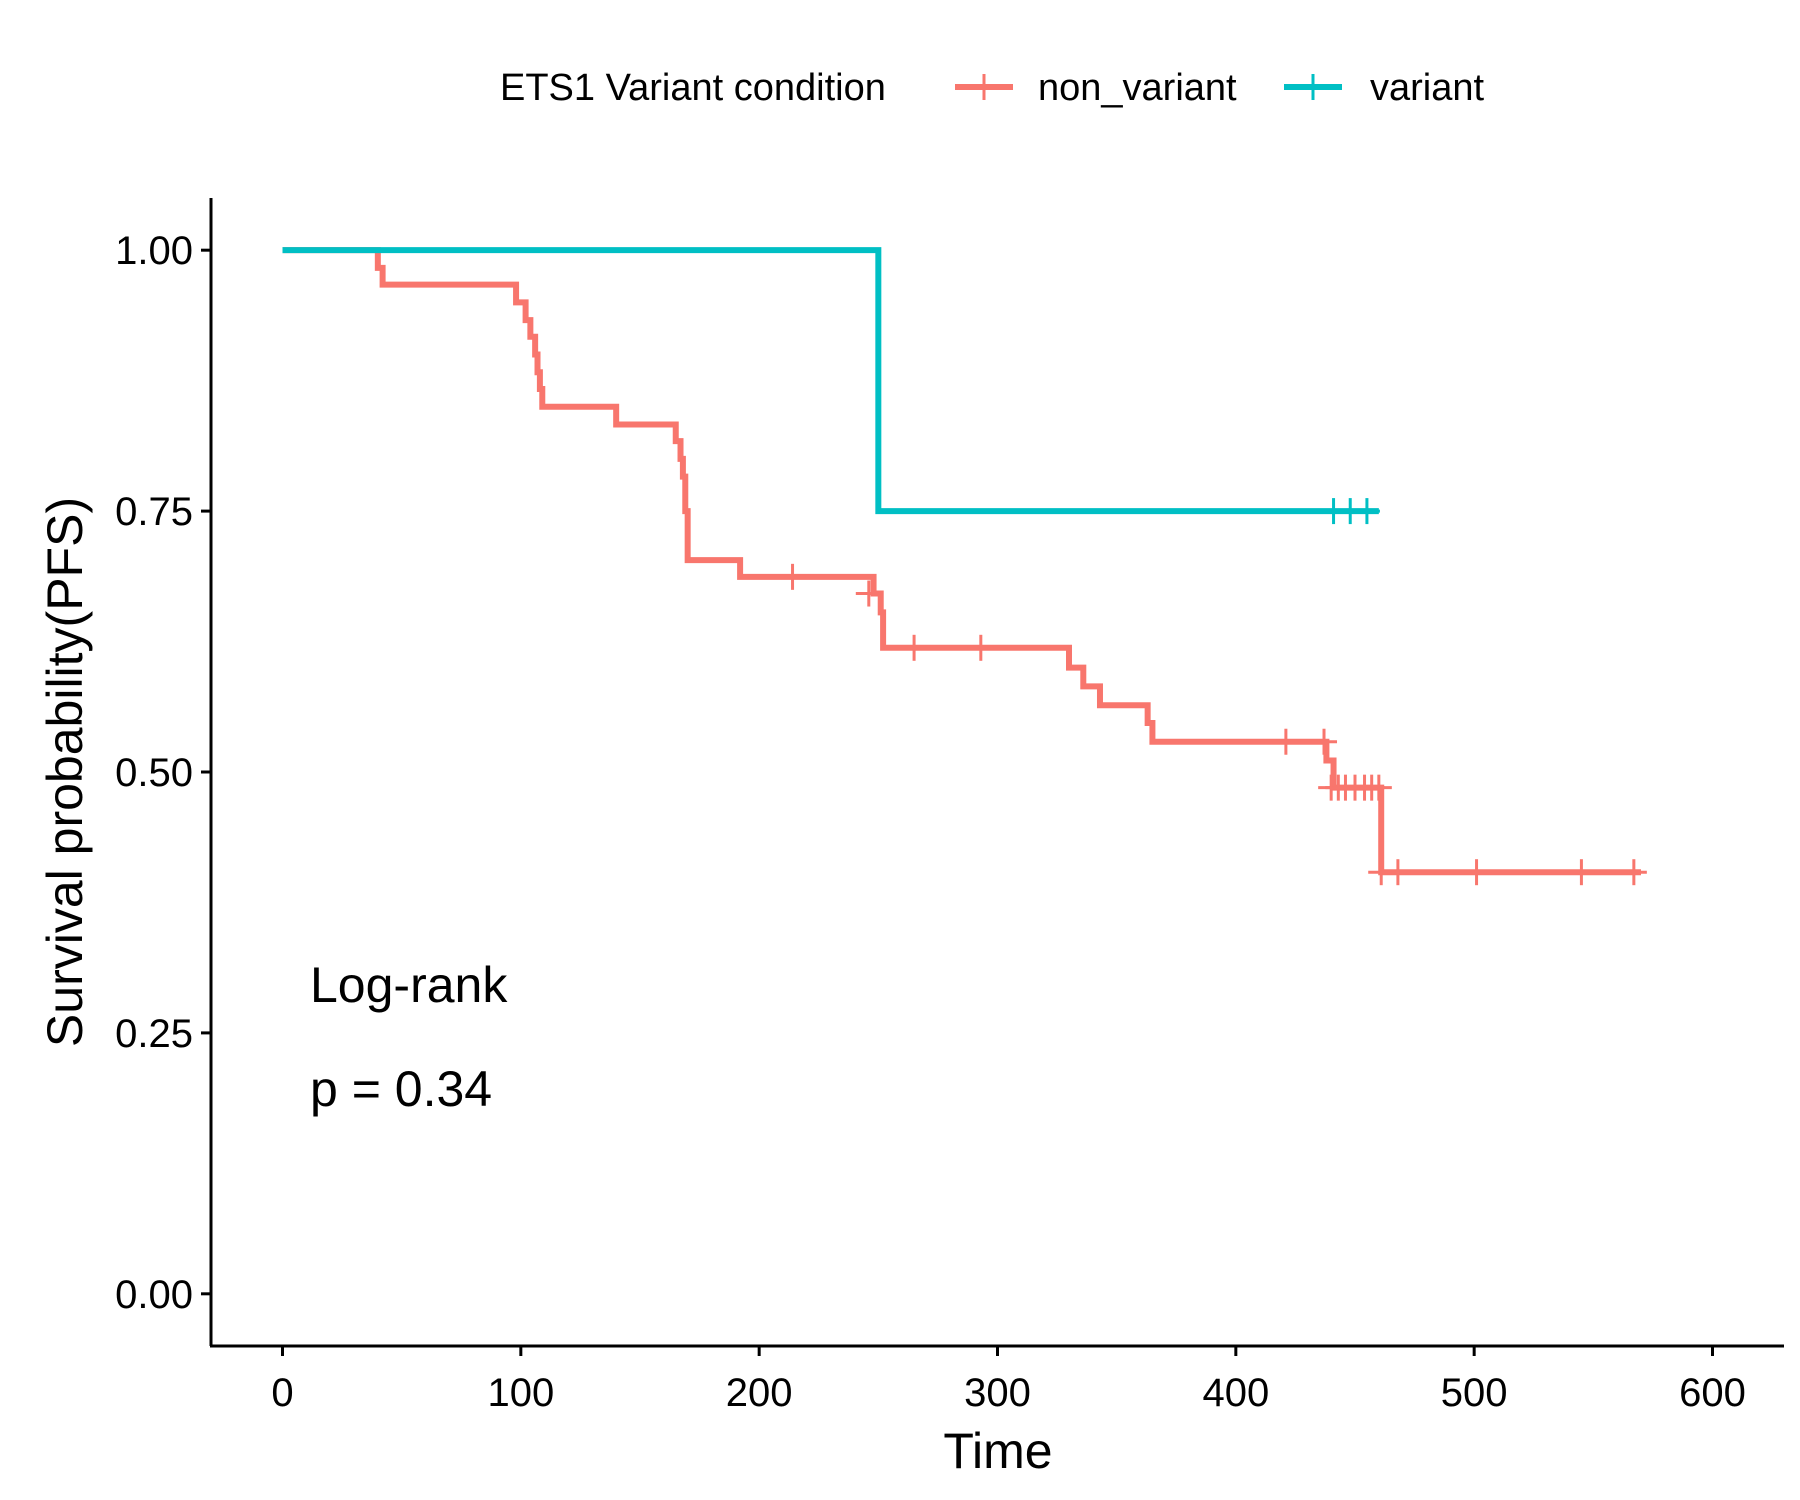  What do you see at coordinates (997, 1393) in the screenshot?
I see `x-tick-label: 300` at bounding box center [997, 1393].